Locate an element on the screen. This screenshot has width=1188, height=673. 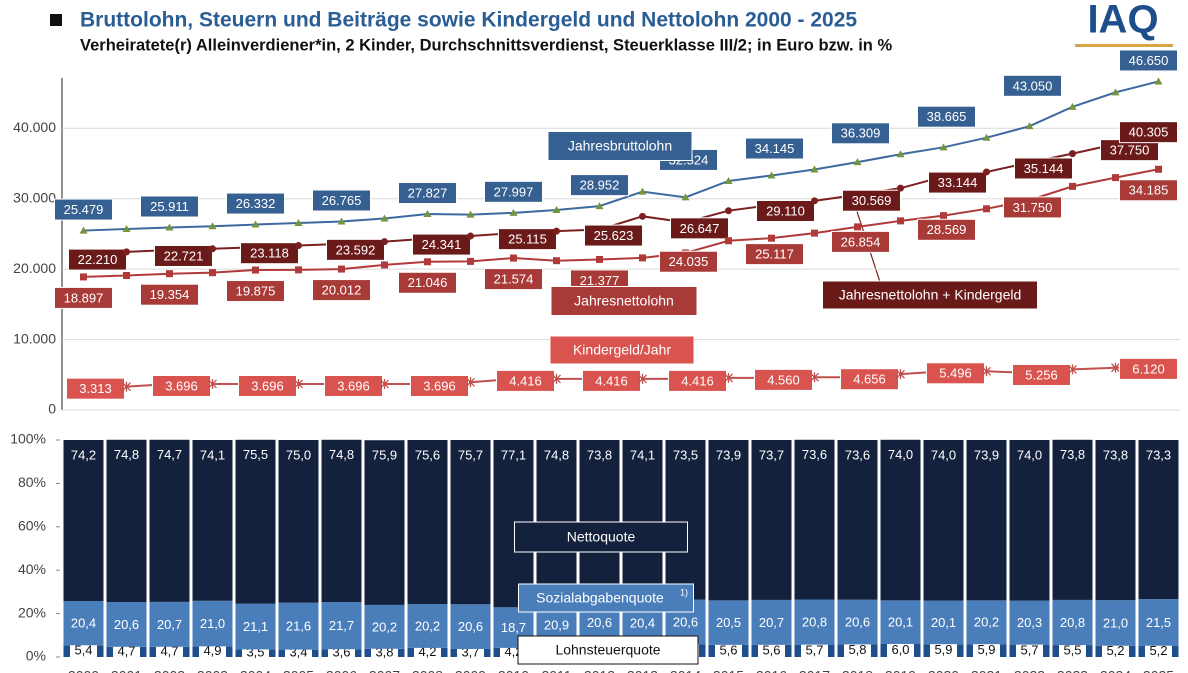
value-label: 5.256 is located at coordinates (1041, 374).